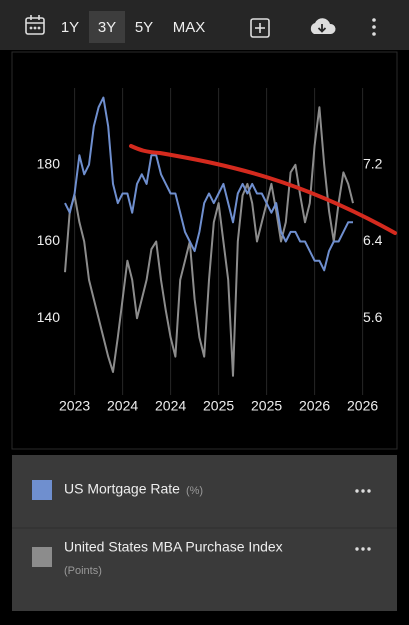  Describe the element at coordinates (70, 27) in the screenshot. I see `range-button: 1Y` at that location.